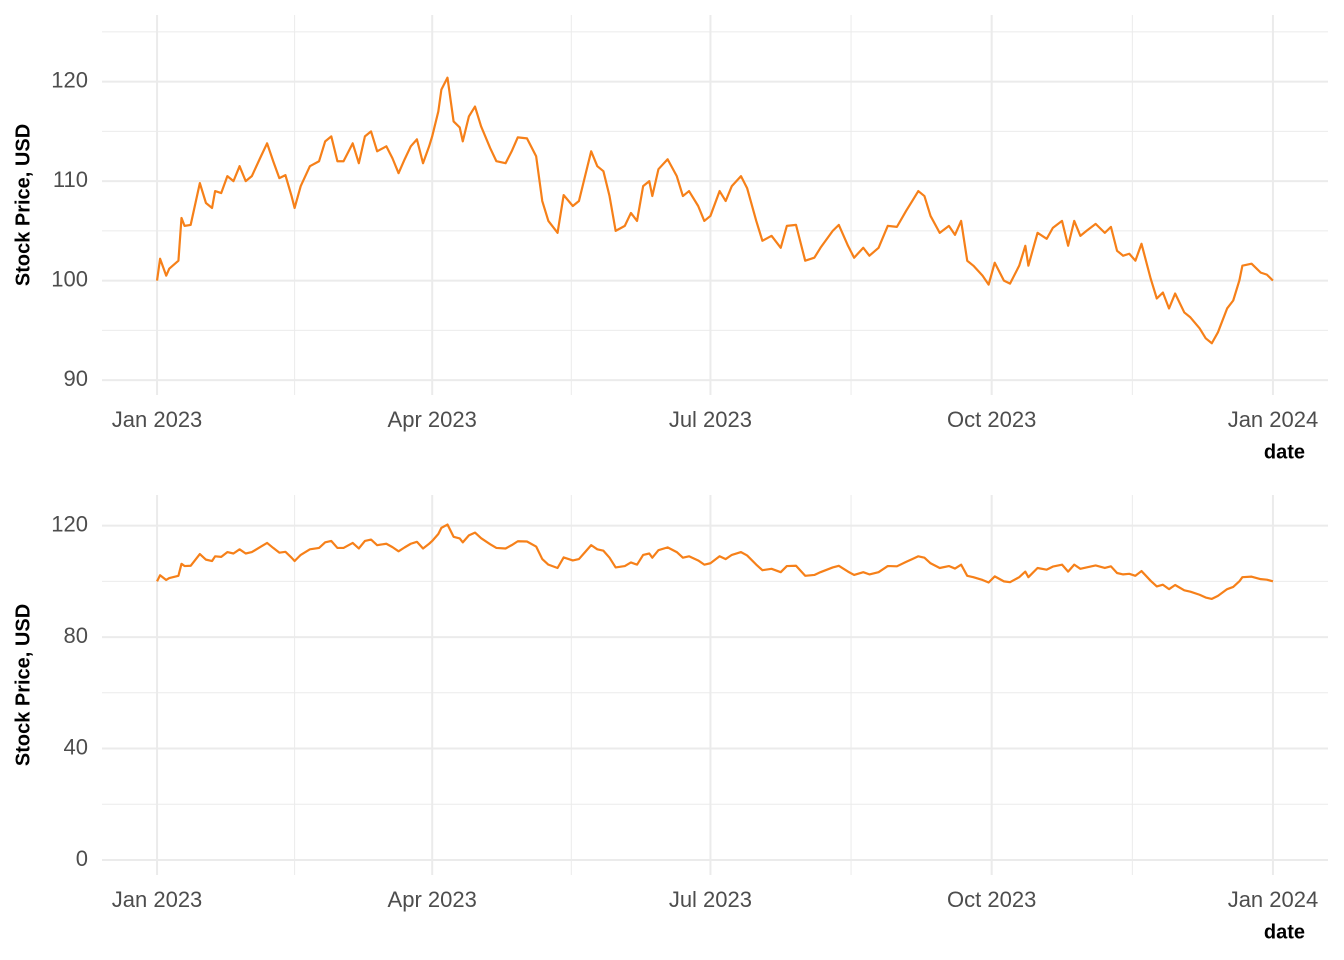  What do you see at coordinates (82, 858) in the screenshot?
I see `y-tick-label: 0` at bounding box center [82, 858].